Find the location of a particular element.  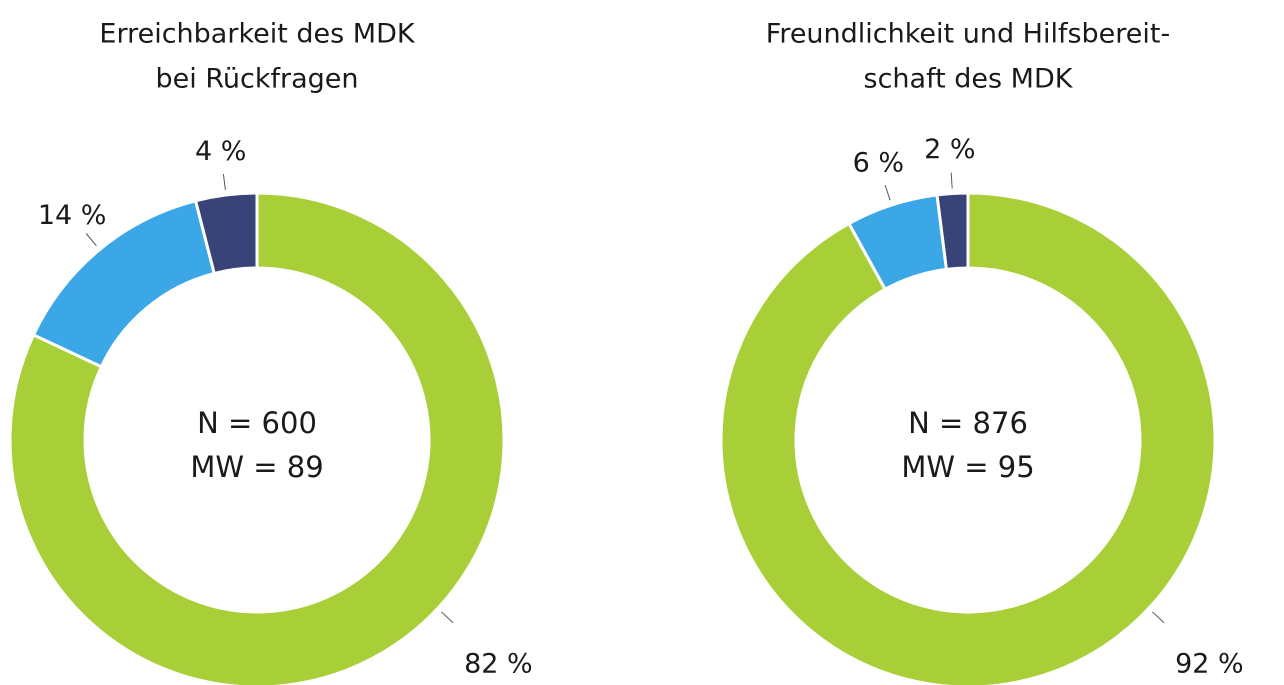

center-label: N = 600 is located at coordinates (257, 423).